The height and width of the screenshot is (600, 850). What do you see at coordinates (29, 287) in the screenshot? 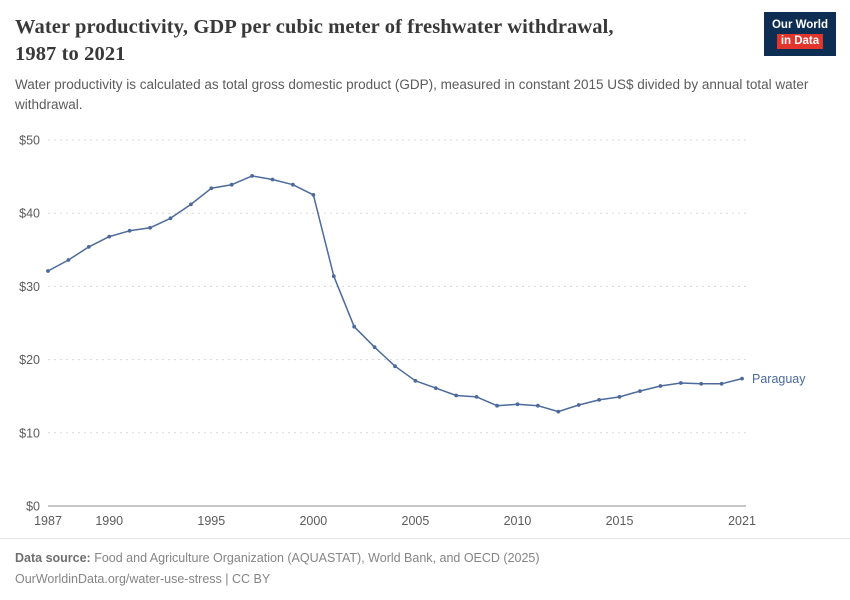
I see `y-tick-label: $30` at bounding box center [29, 287].